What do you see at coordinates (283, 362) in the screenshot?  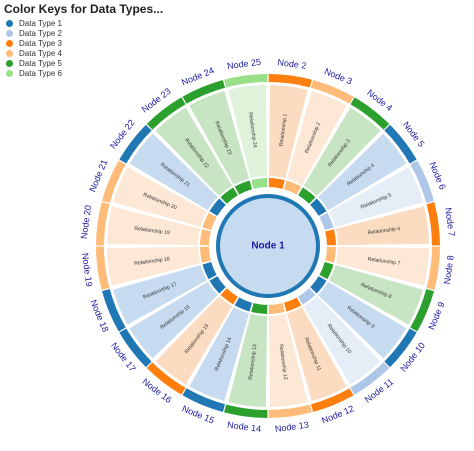 I see `relationship-label: Relationship 12` at bounding box center [283, 362].